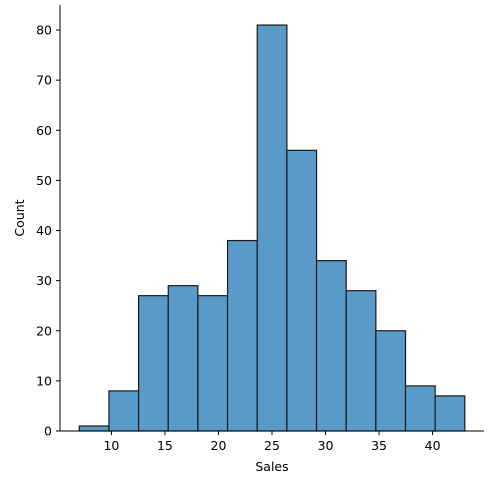 This screenshot has height=484, width=498. I want to click on x-axis-label: Sales, so click(271, 466).